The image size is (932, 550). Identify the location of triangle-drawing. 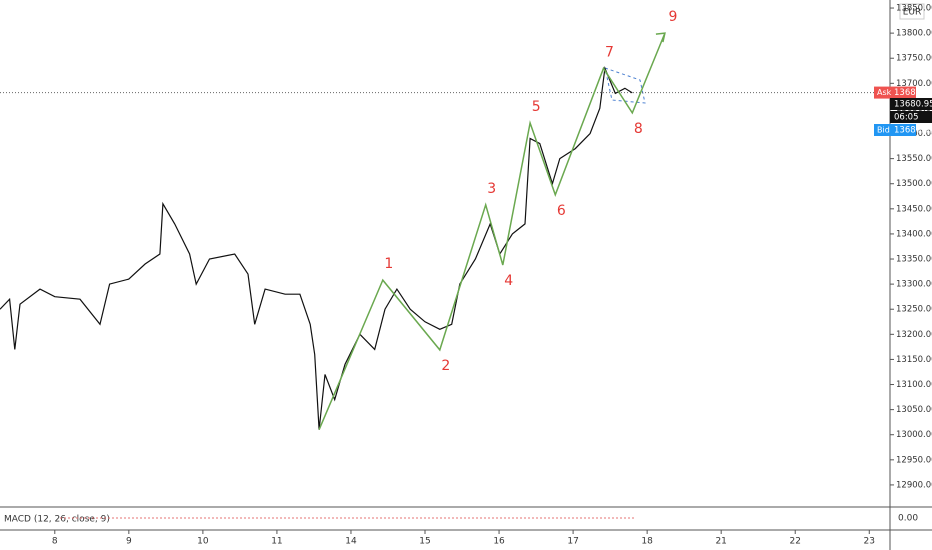
(625, 85).